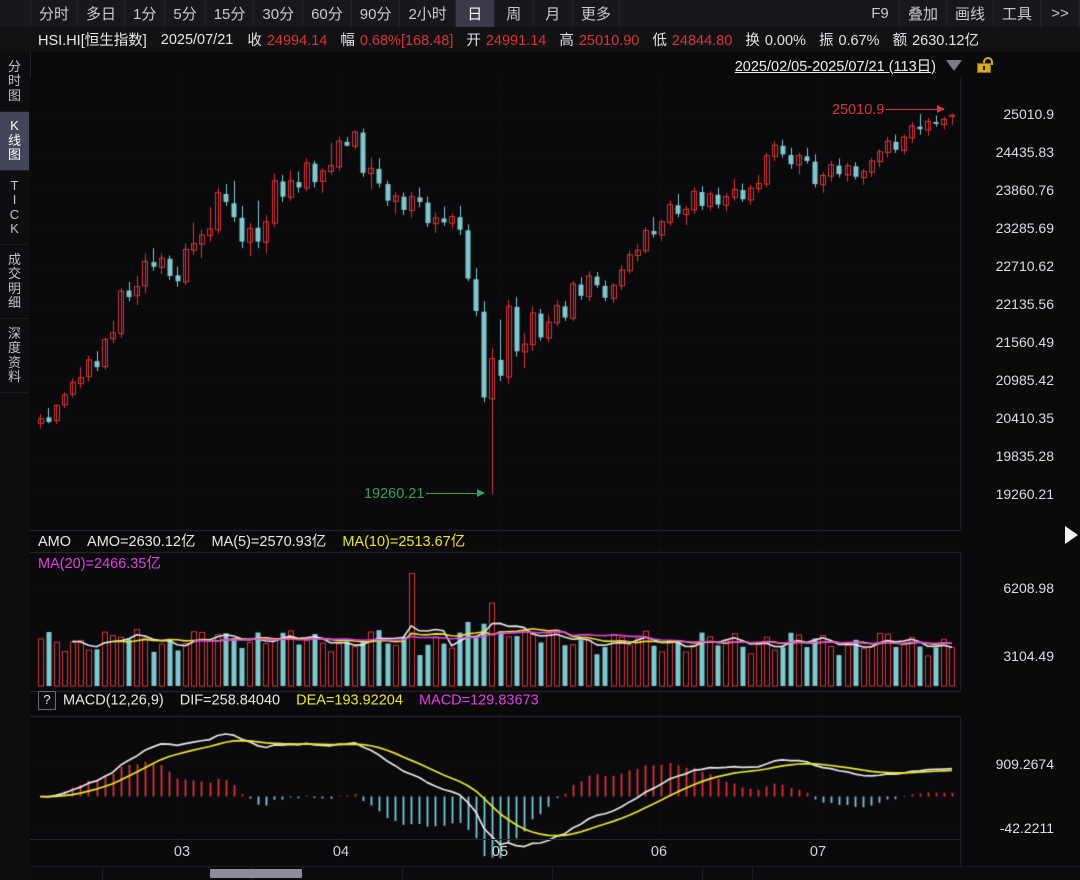 Image resolution: width=1080 pixels, height=880 pixels. Describe the element at coordinates (659, 852) in the screenshot. I see `date-tick: 06` at that location.